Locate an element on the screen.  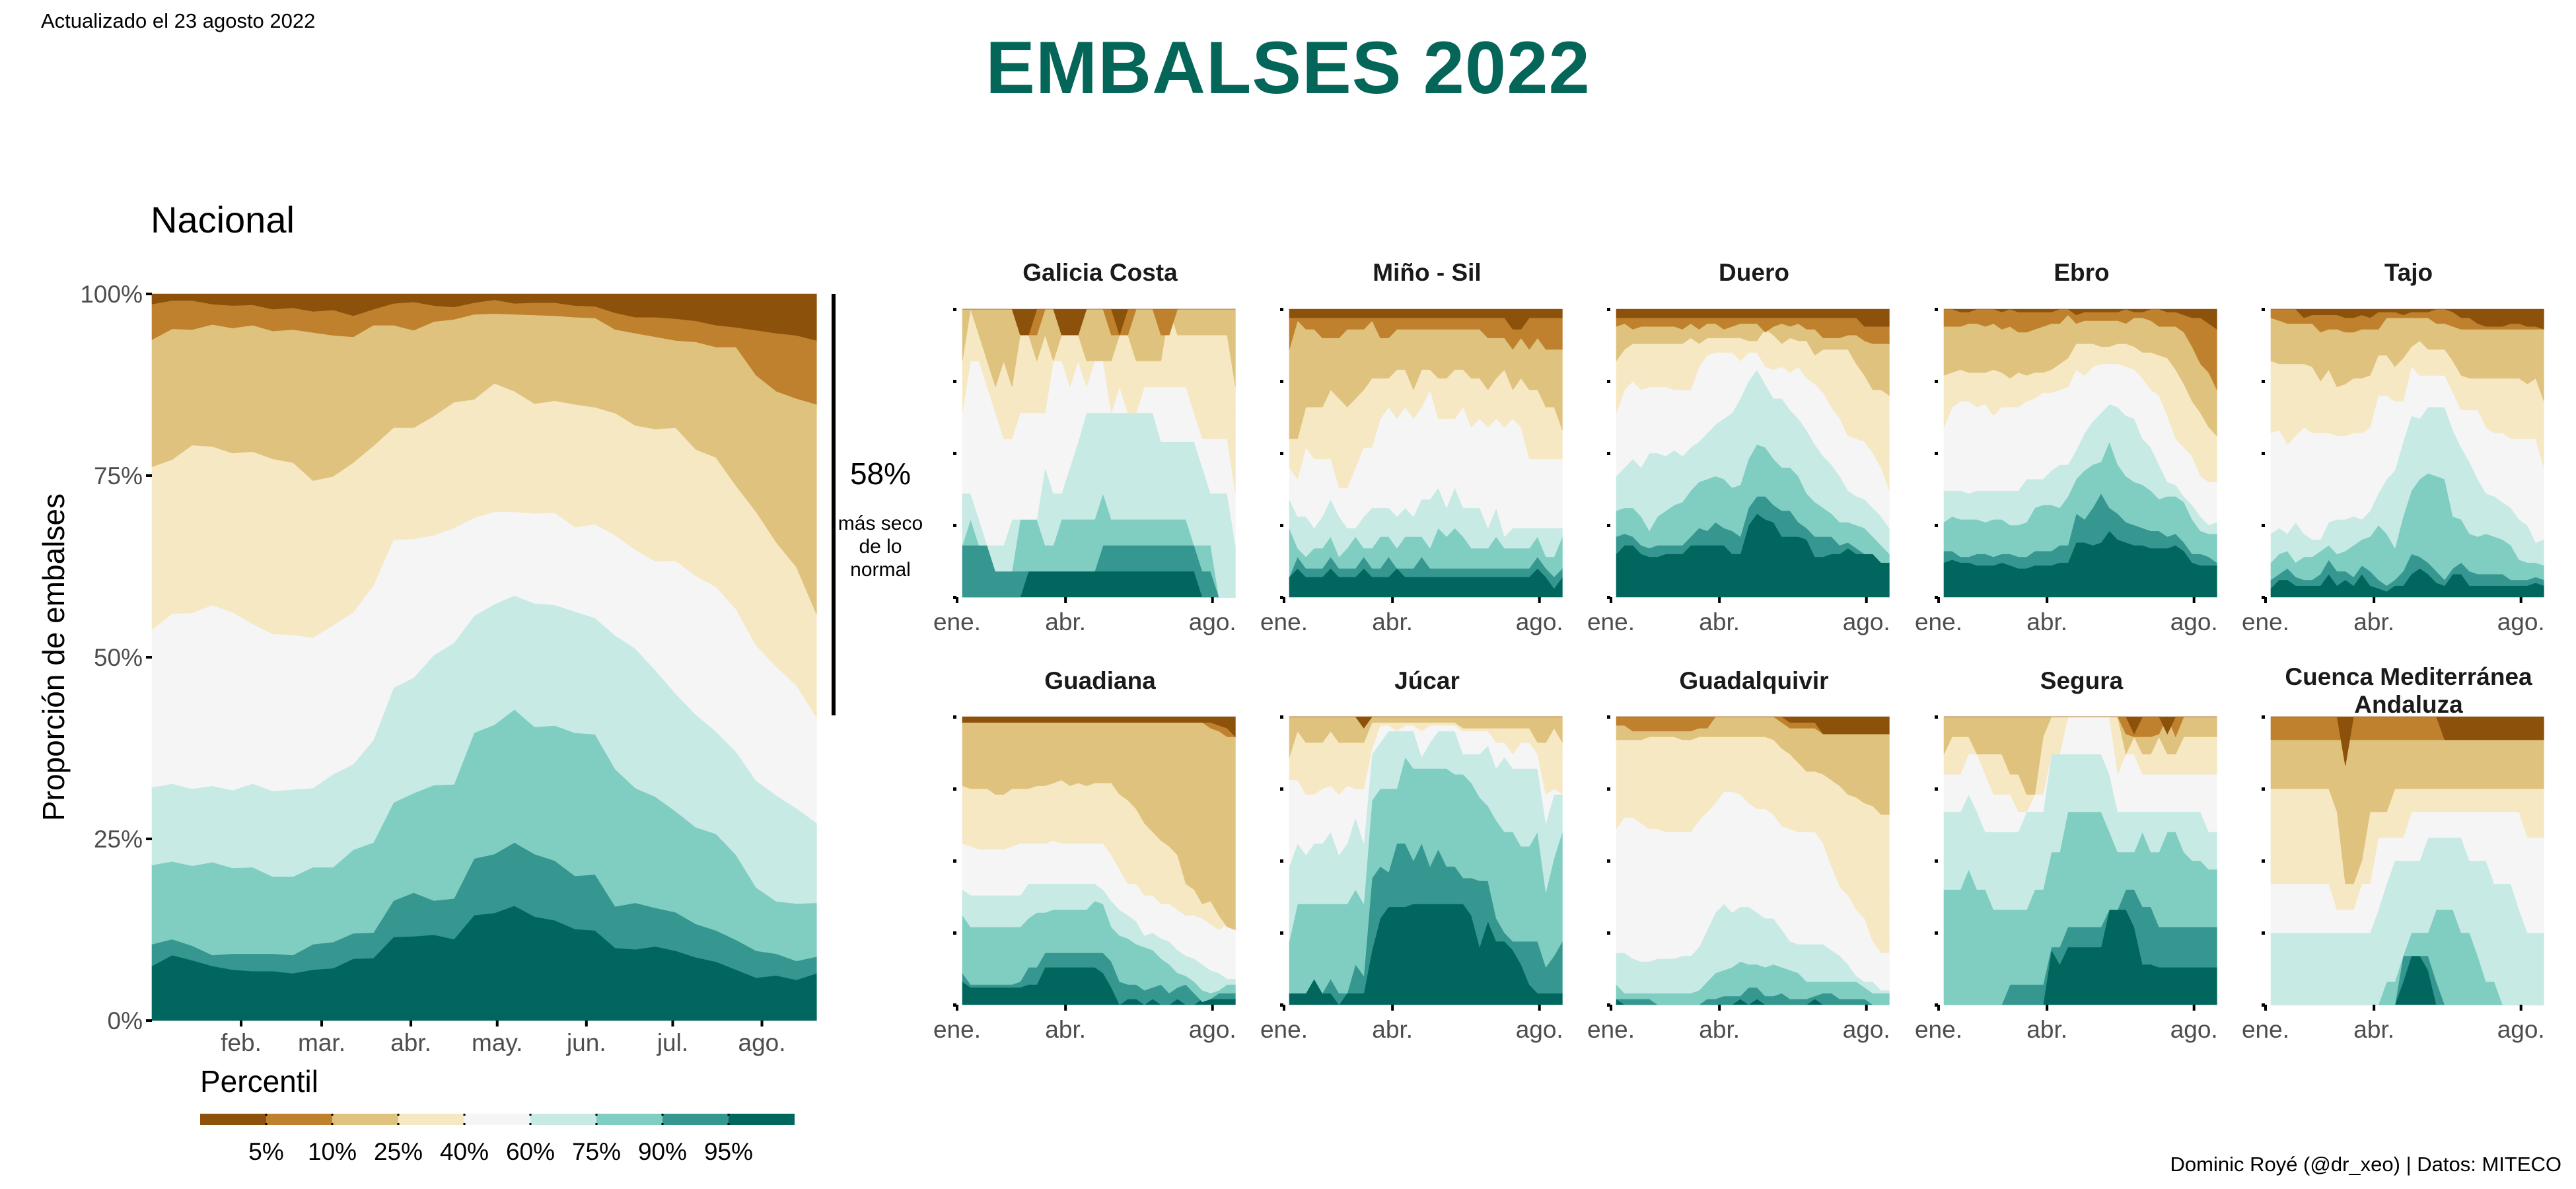
facet-title: Miño - Sil is located at coordinates (1427, 272).